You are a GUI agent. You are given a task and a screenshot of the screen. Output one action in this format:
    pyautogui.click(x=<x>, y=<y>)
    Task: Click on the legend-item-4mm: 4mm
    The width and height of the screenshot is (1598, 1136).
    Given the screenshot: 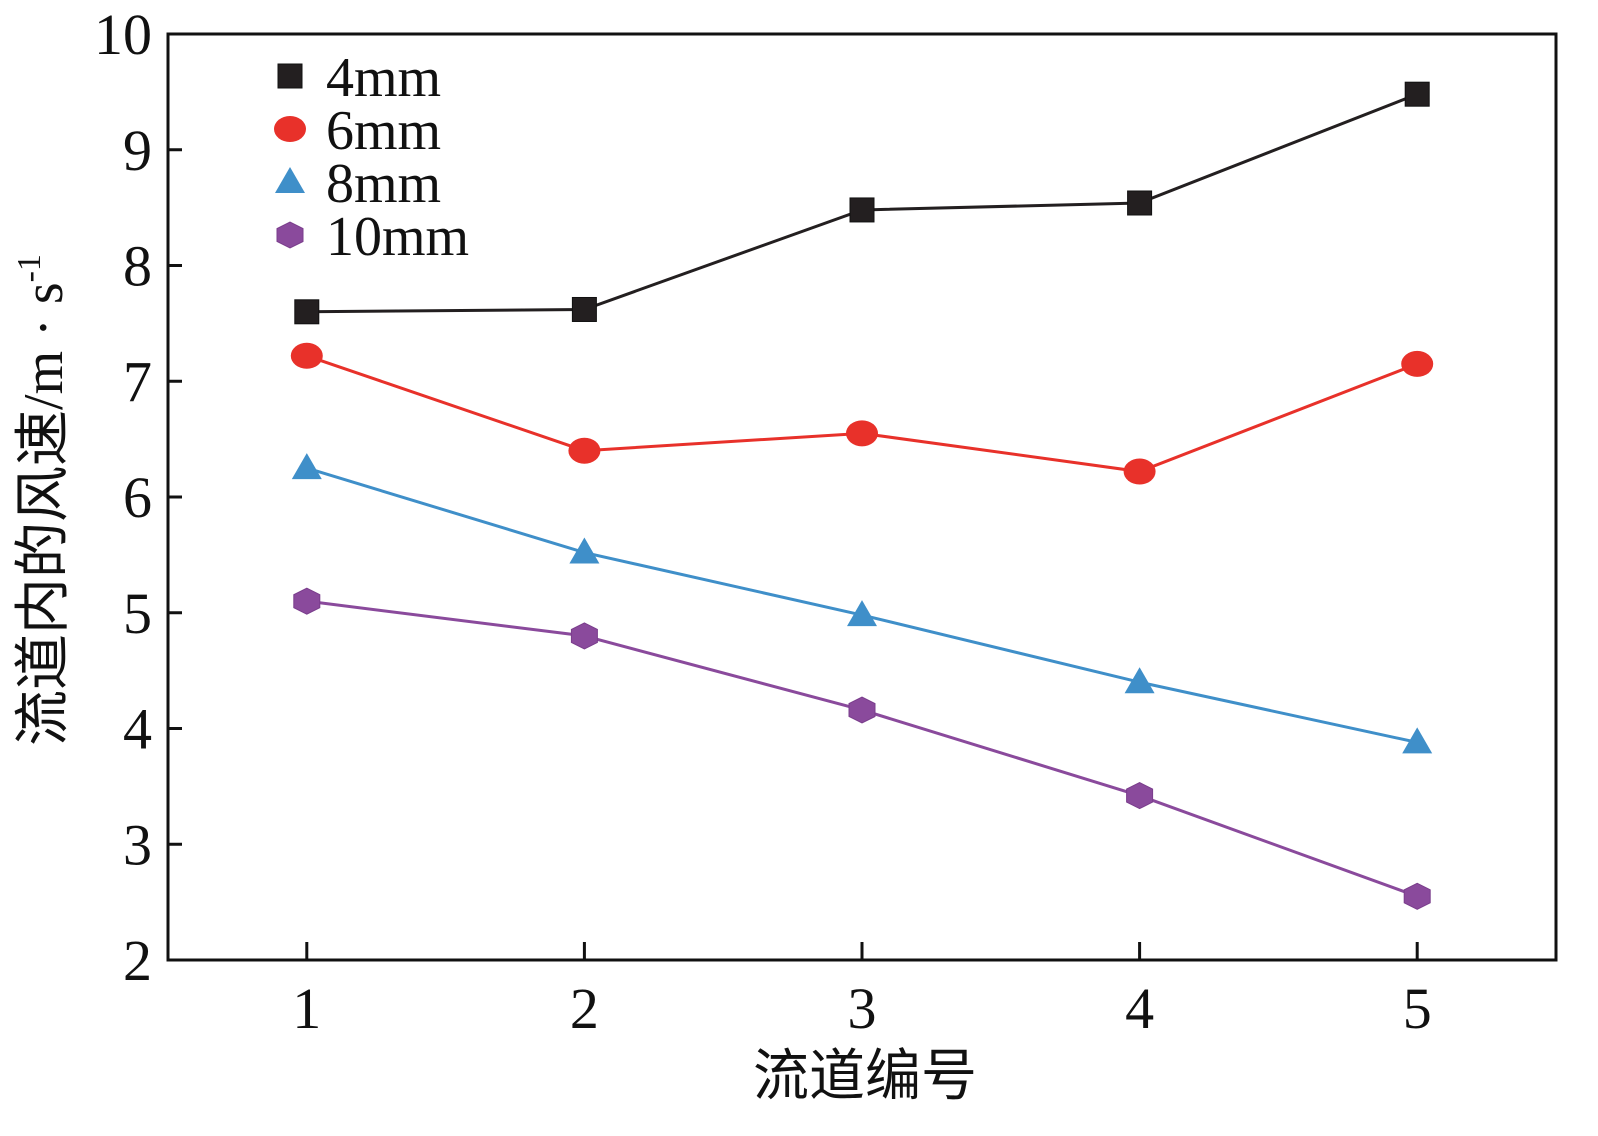 What is the action you would take?
    pyautogui.click(x=359, y=78)
    